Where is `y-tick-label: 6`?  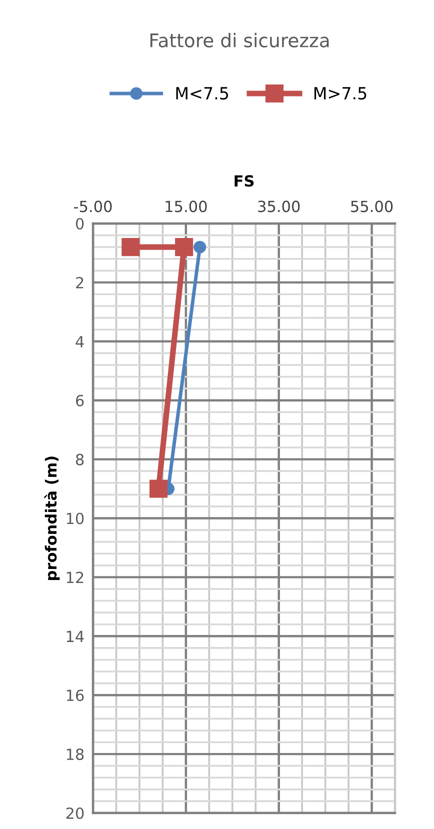
y-tick-label: 6 is located at coordinates (80, 400).